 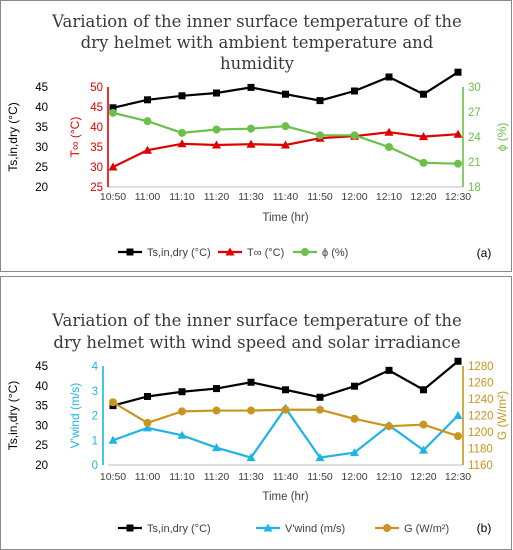 What do you see at coordinates (484, 528) in the screenshot?
I see `chart-b-panel-label: (b)` at bounding box center [484, 528].